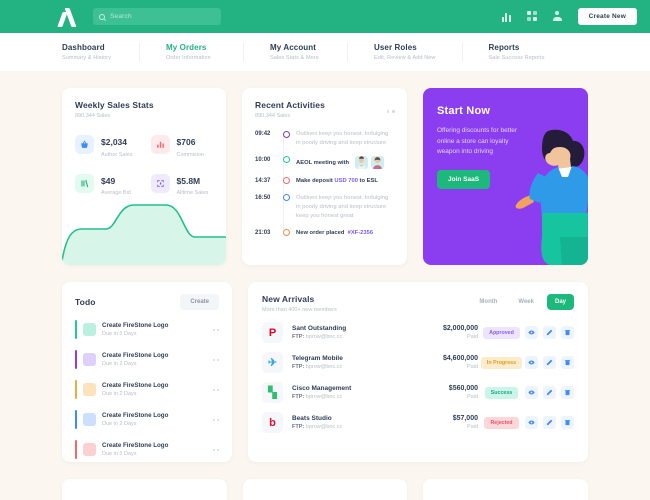  Describe the element at coordinates (199, 302) in the screenshot. I see `todo-create-button: Create` at that location.